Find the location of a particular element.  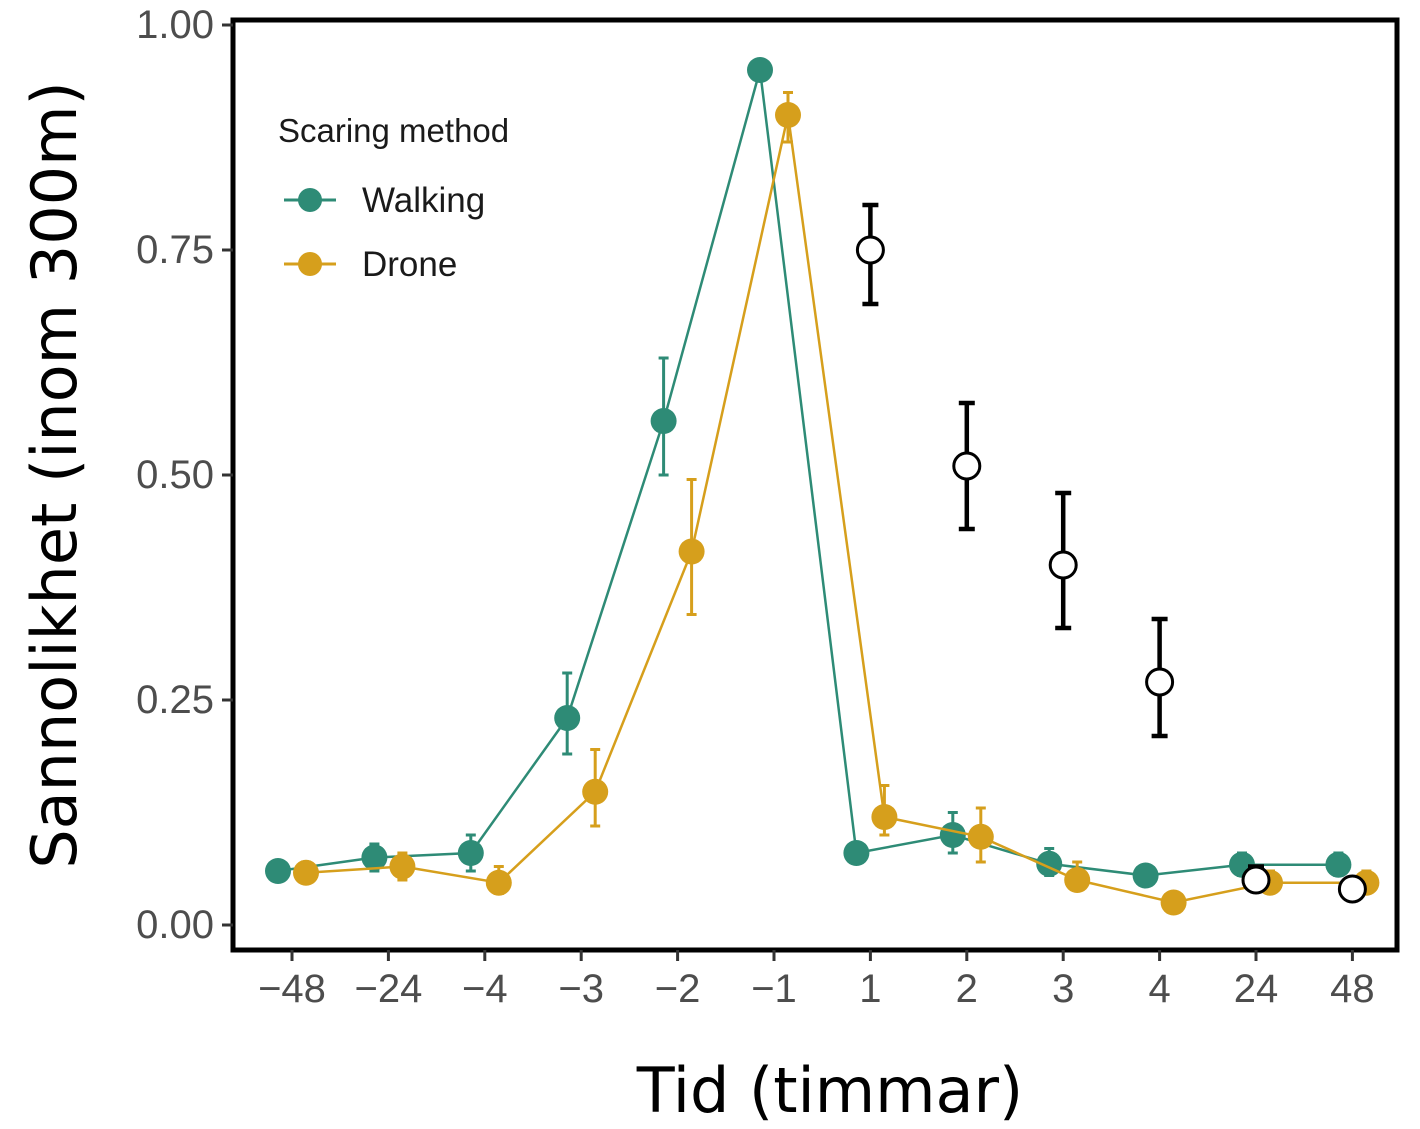

y-axis-title: Sannolikhet (inom 300m) is located at coordinates (54, 474).